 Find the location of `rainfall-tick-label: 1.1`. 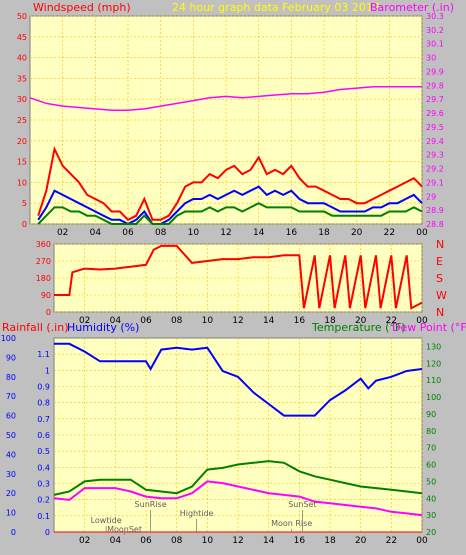

rainfall-tick-label: 1.1 is located at coordinates (43, 354).